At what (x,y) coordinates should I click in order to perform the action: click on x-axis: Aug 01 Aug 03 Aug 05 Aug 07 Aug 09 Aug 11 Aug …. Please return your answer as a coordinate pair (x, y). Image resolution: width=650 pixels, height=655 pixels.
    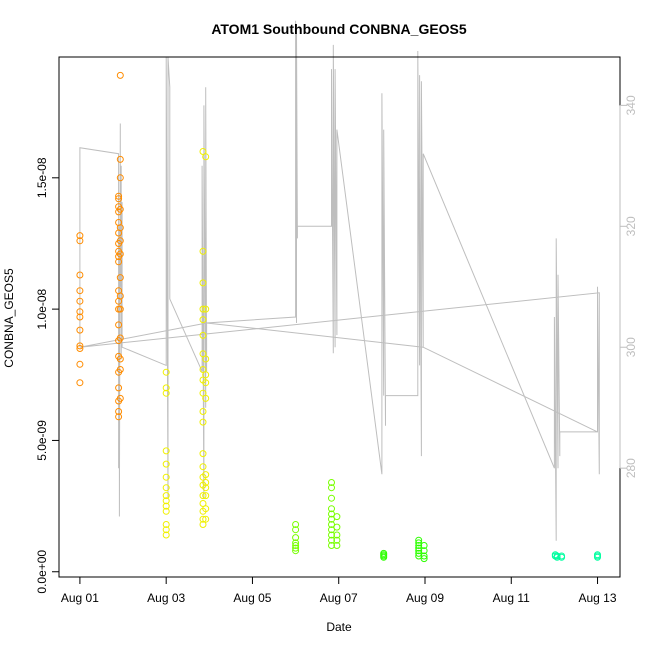
    Looking at the image, I should click on (339, 590).